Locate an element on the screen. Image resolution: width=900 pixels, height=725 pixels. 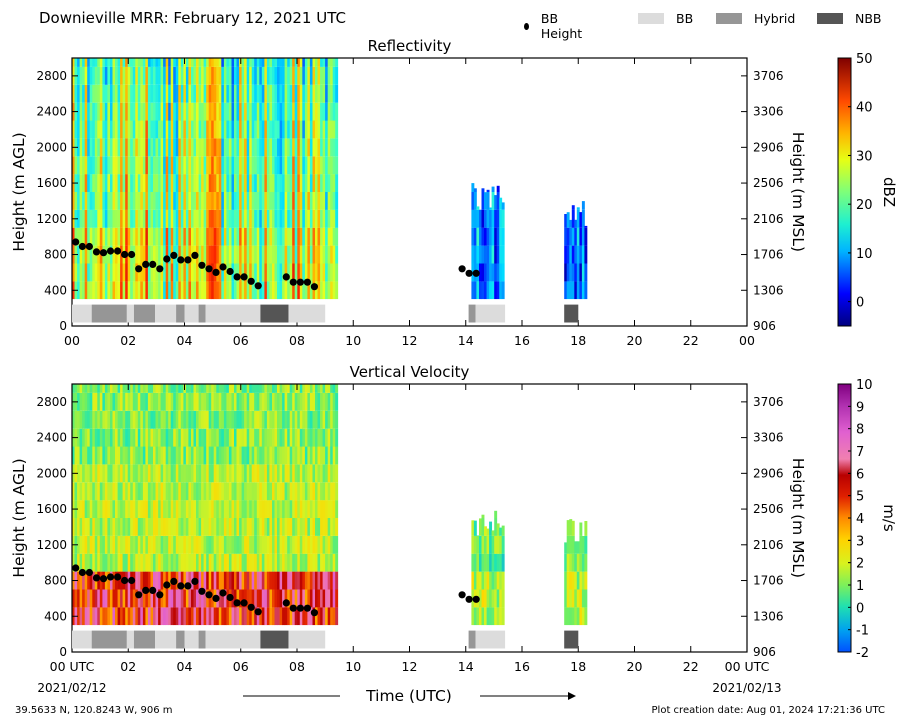
velocity-y-right-tick-label: 2906 is located at coordinates (768, 473).